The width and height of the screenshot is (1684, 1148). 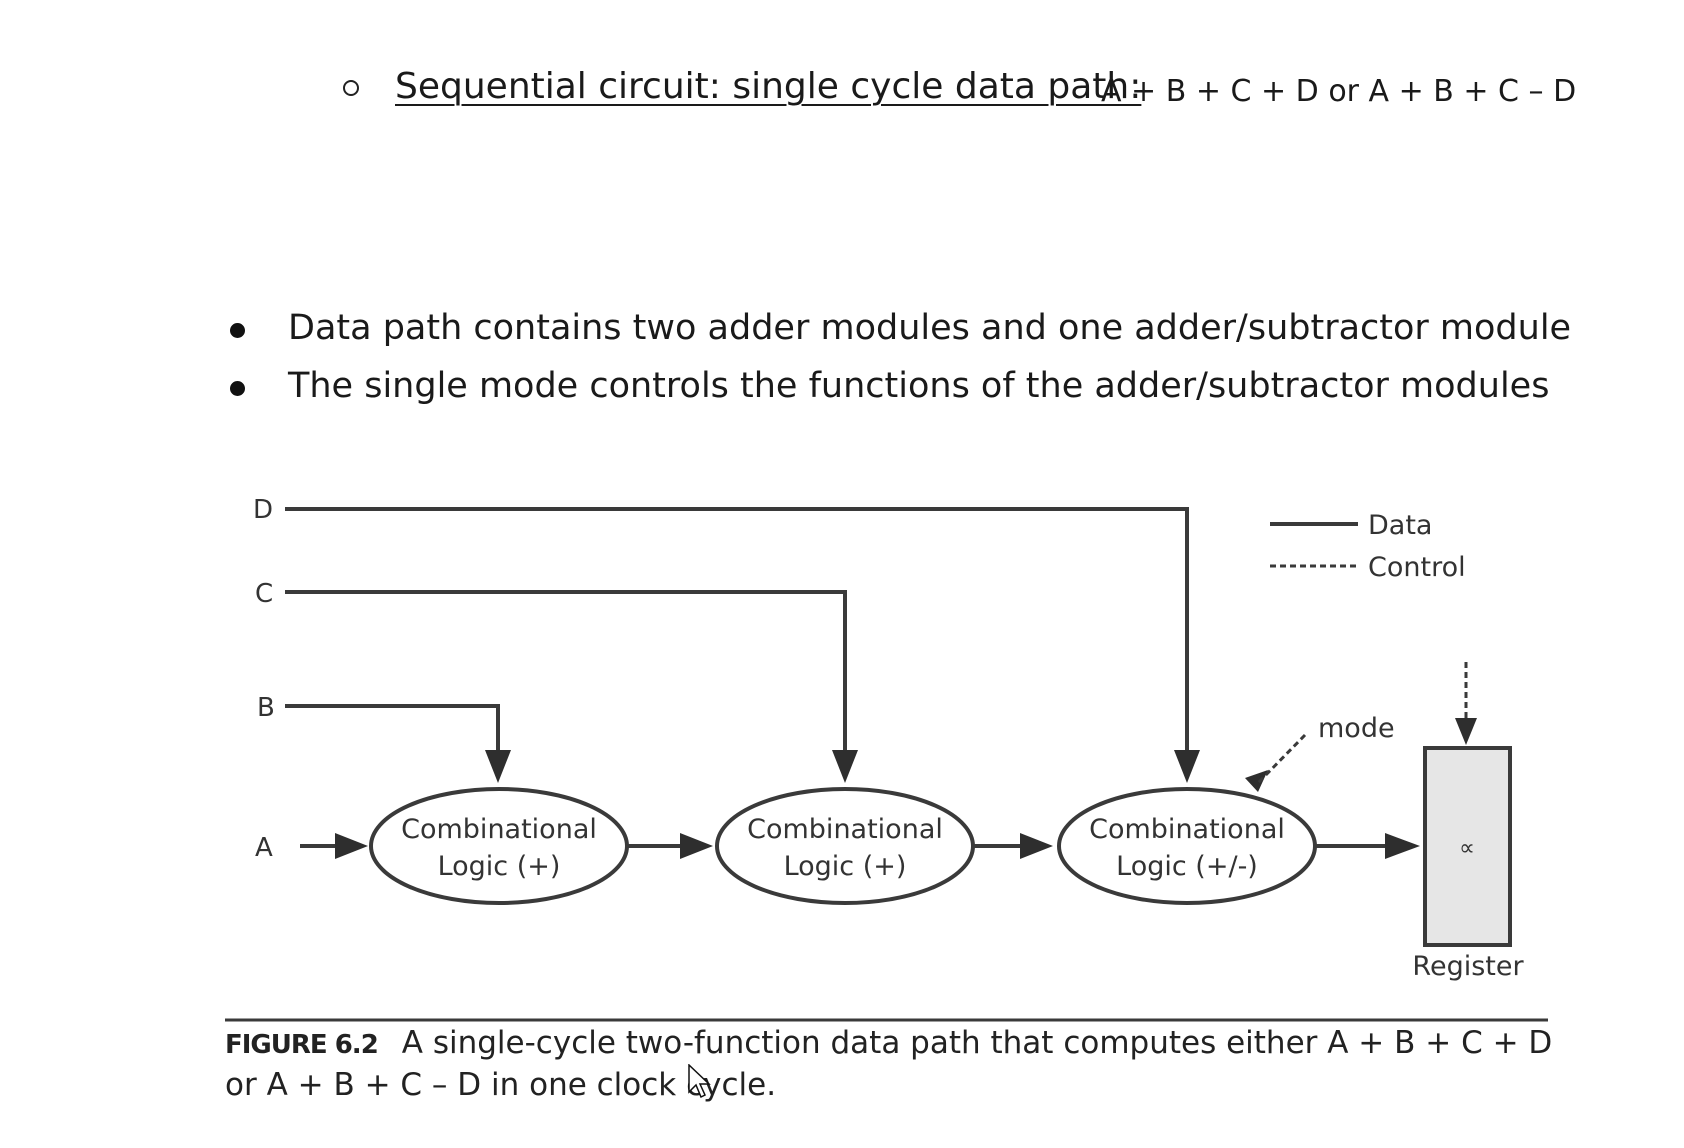 I want to click on wire-d, so click(x=737, y=633).